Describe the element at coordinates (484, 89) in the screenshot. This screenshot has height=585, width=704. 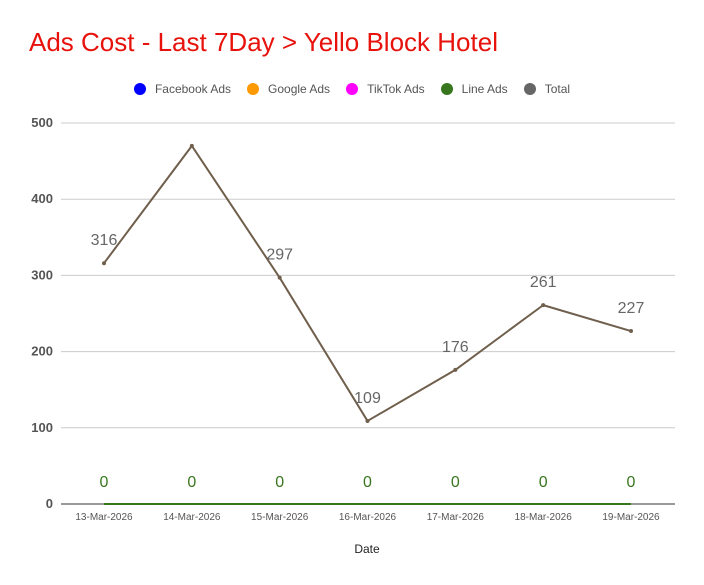
I see `legend-label: Line Ads` at that location.